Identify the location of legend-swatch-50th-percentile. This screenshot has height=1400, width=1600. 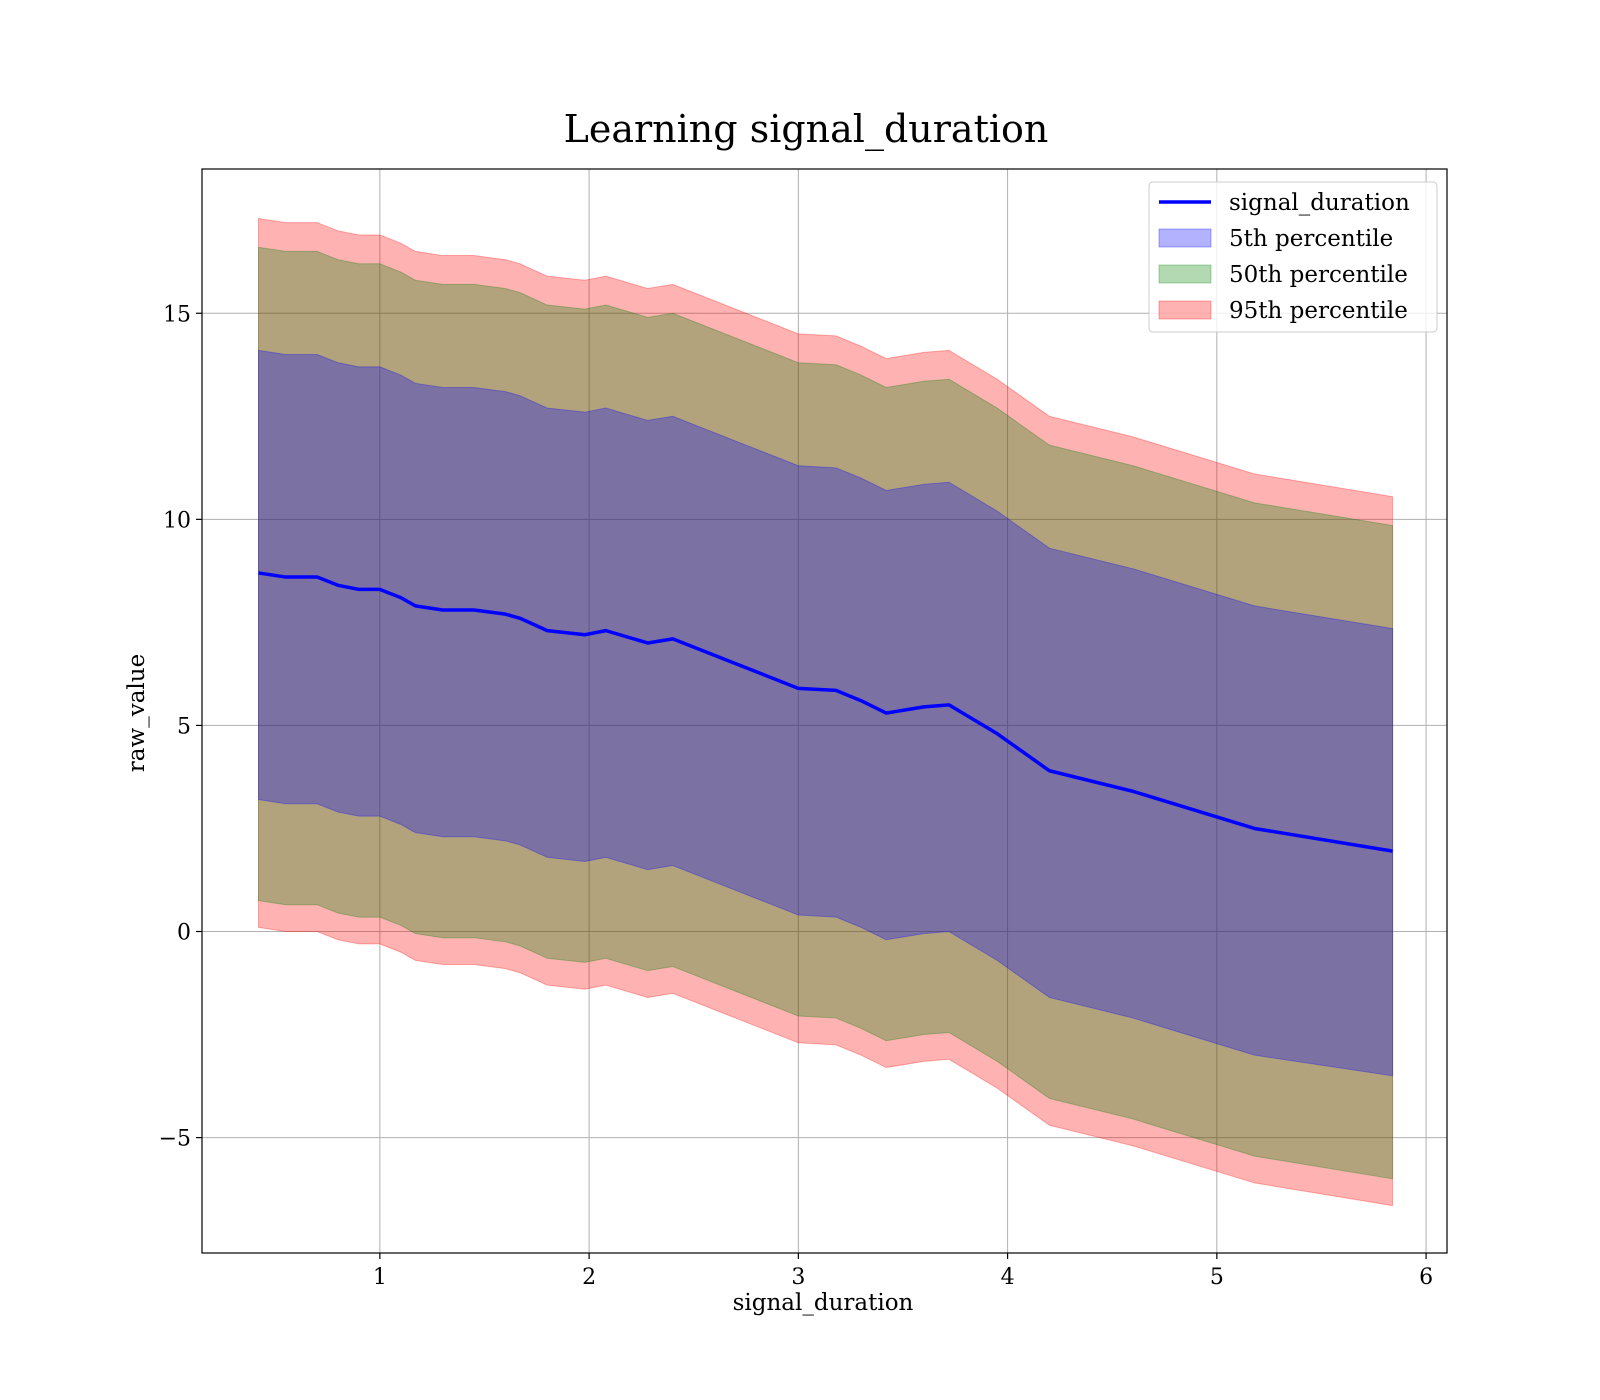
(1185, 274).